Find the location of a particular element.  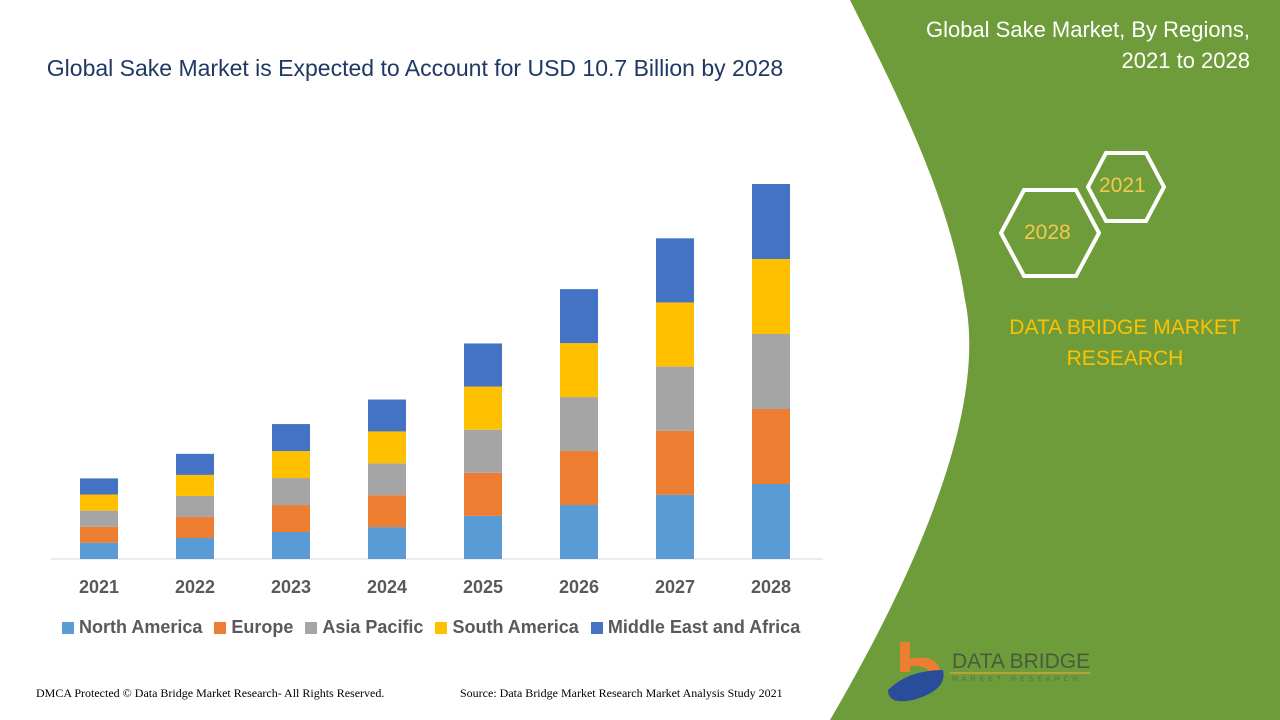

x-tick-label: 2023 is located at coordinates (291, 587).